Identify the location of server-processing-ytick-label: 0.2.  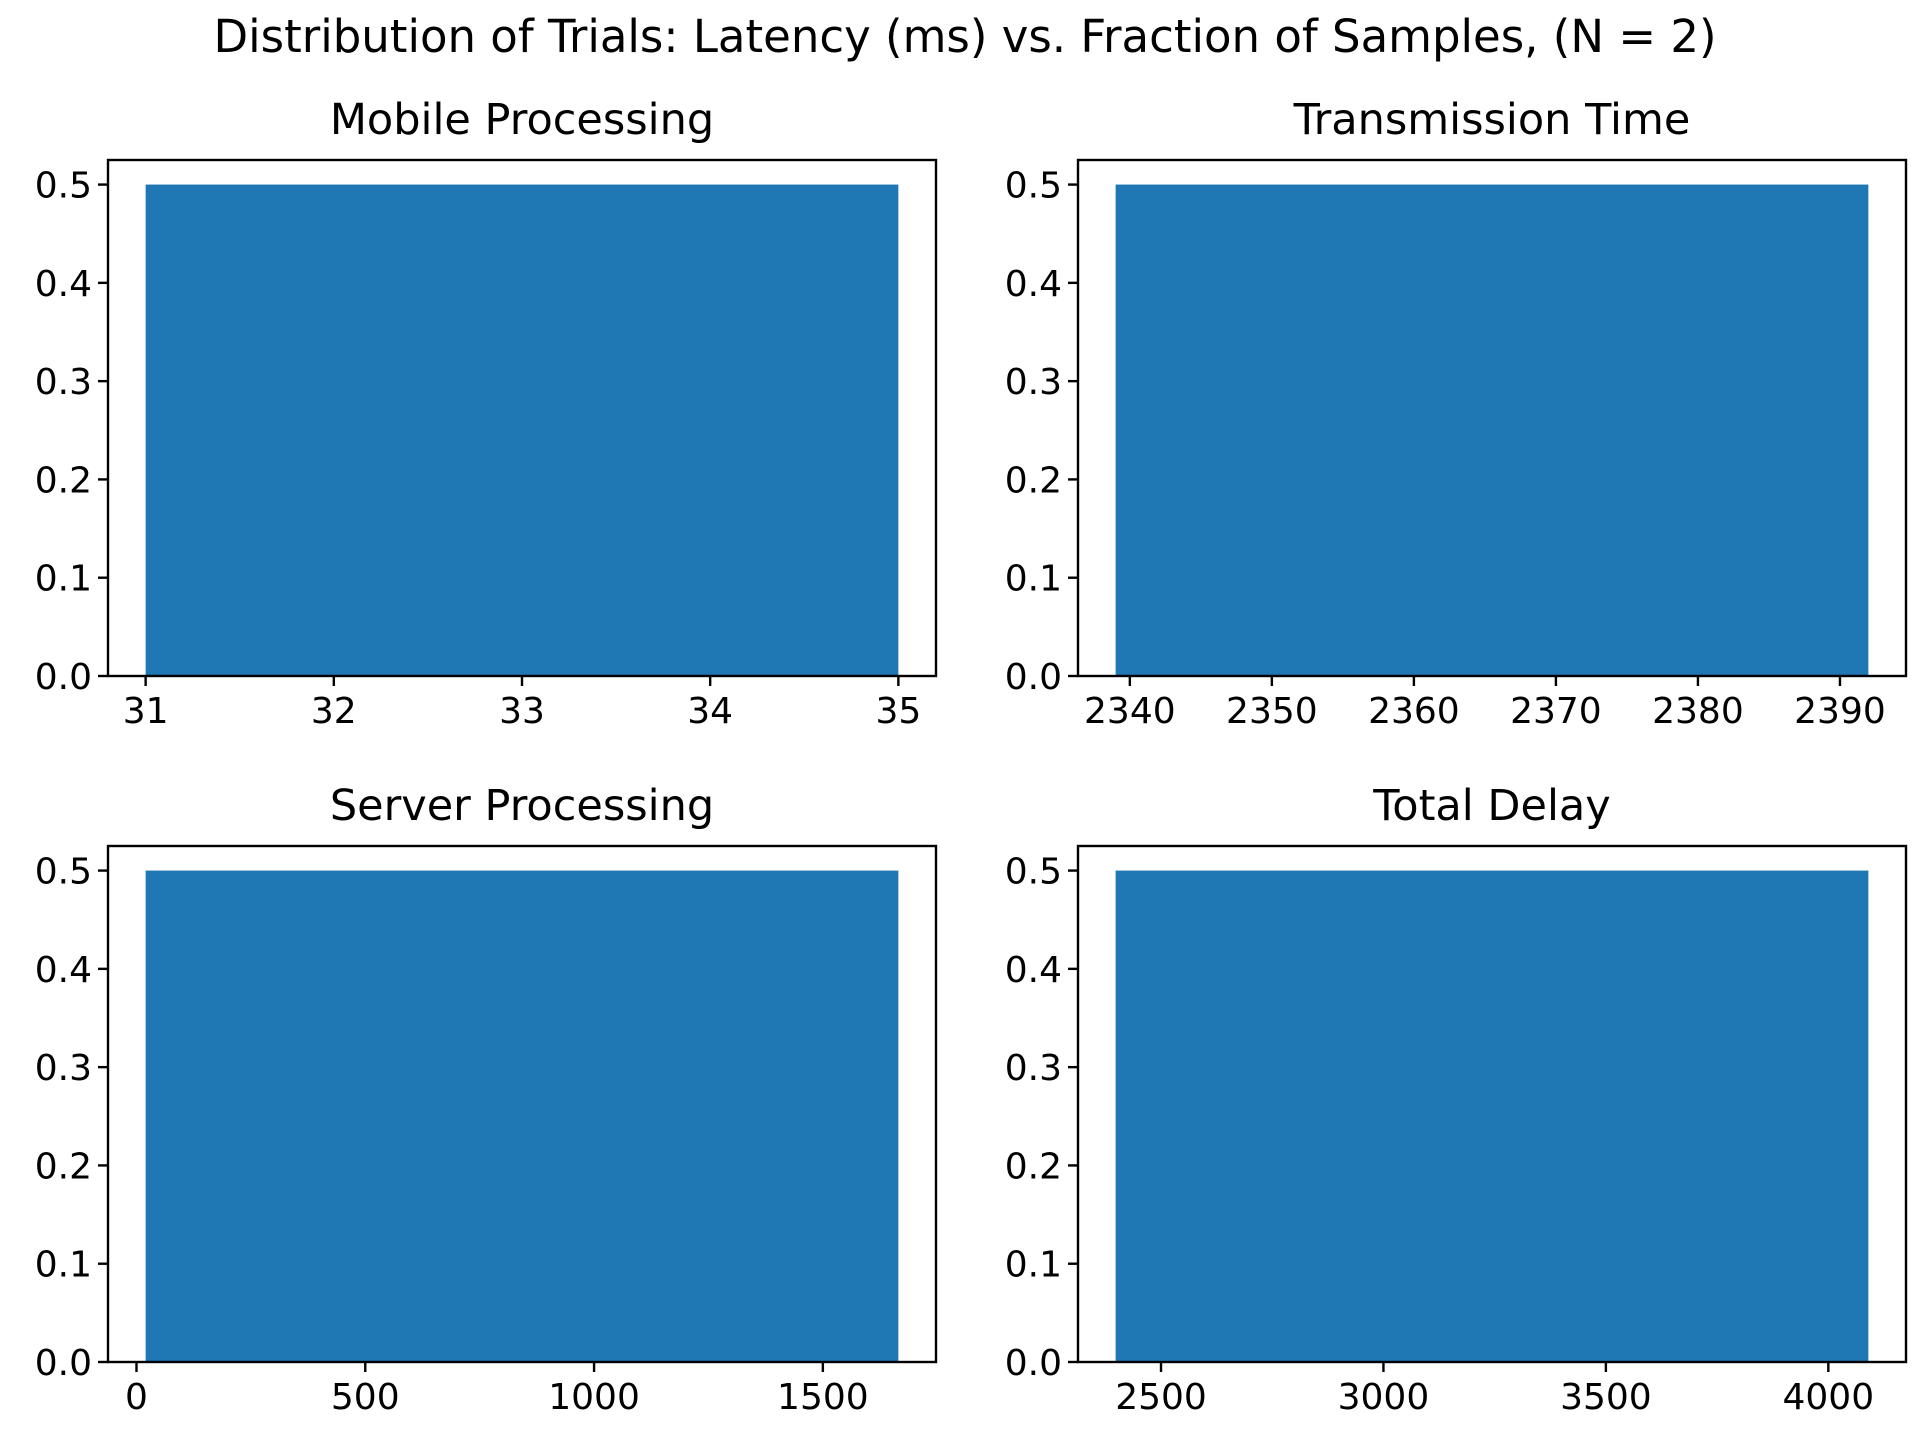
(63, 1166).